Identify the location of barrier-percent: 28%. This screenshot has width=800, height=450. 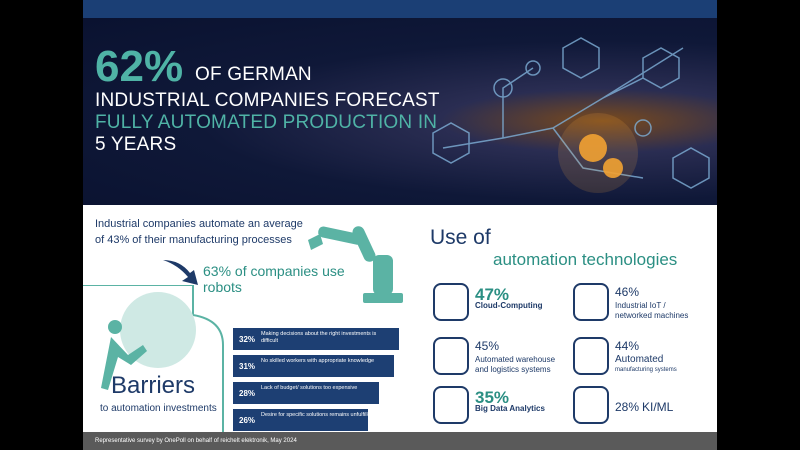
(247, 393).